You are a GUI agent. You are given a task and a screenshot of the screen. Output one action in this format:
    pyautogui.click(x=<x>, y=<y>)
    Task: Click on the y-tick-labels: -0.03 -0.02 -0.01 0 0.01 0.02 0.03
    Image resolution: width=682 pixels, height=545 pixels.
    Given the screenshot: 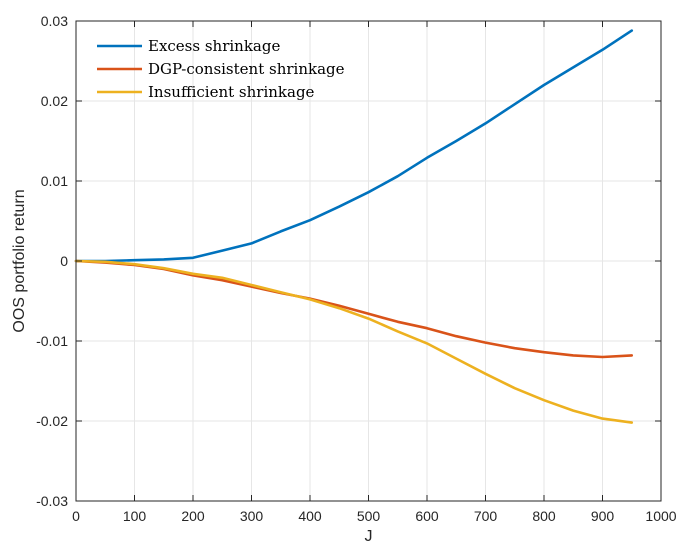 What is the action you would take?
    pyautogui.click(x=52, y=261)
    